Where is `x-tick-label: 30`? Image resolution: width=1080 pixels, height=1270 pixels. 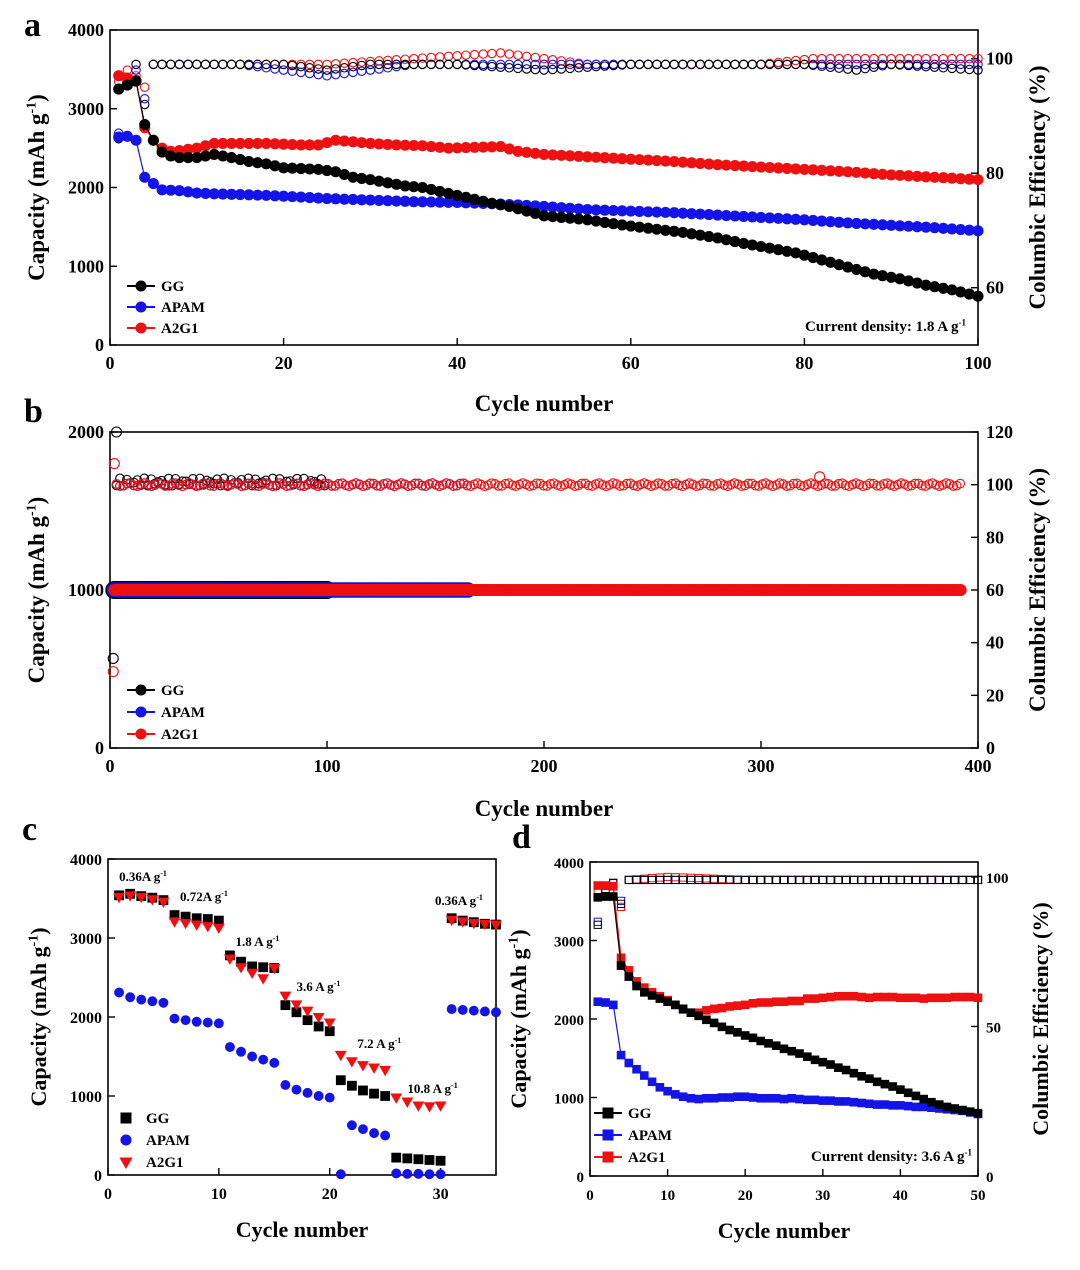 x-tick-label: 30 is located at coordinates (822, 1196).